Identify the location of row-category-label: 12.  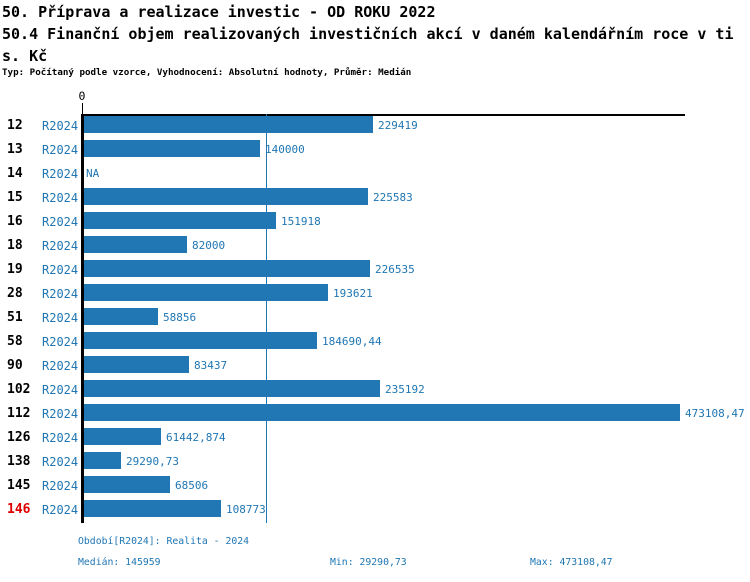
(15, 125).